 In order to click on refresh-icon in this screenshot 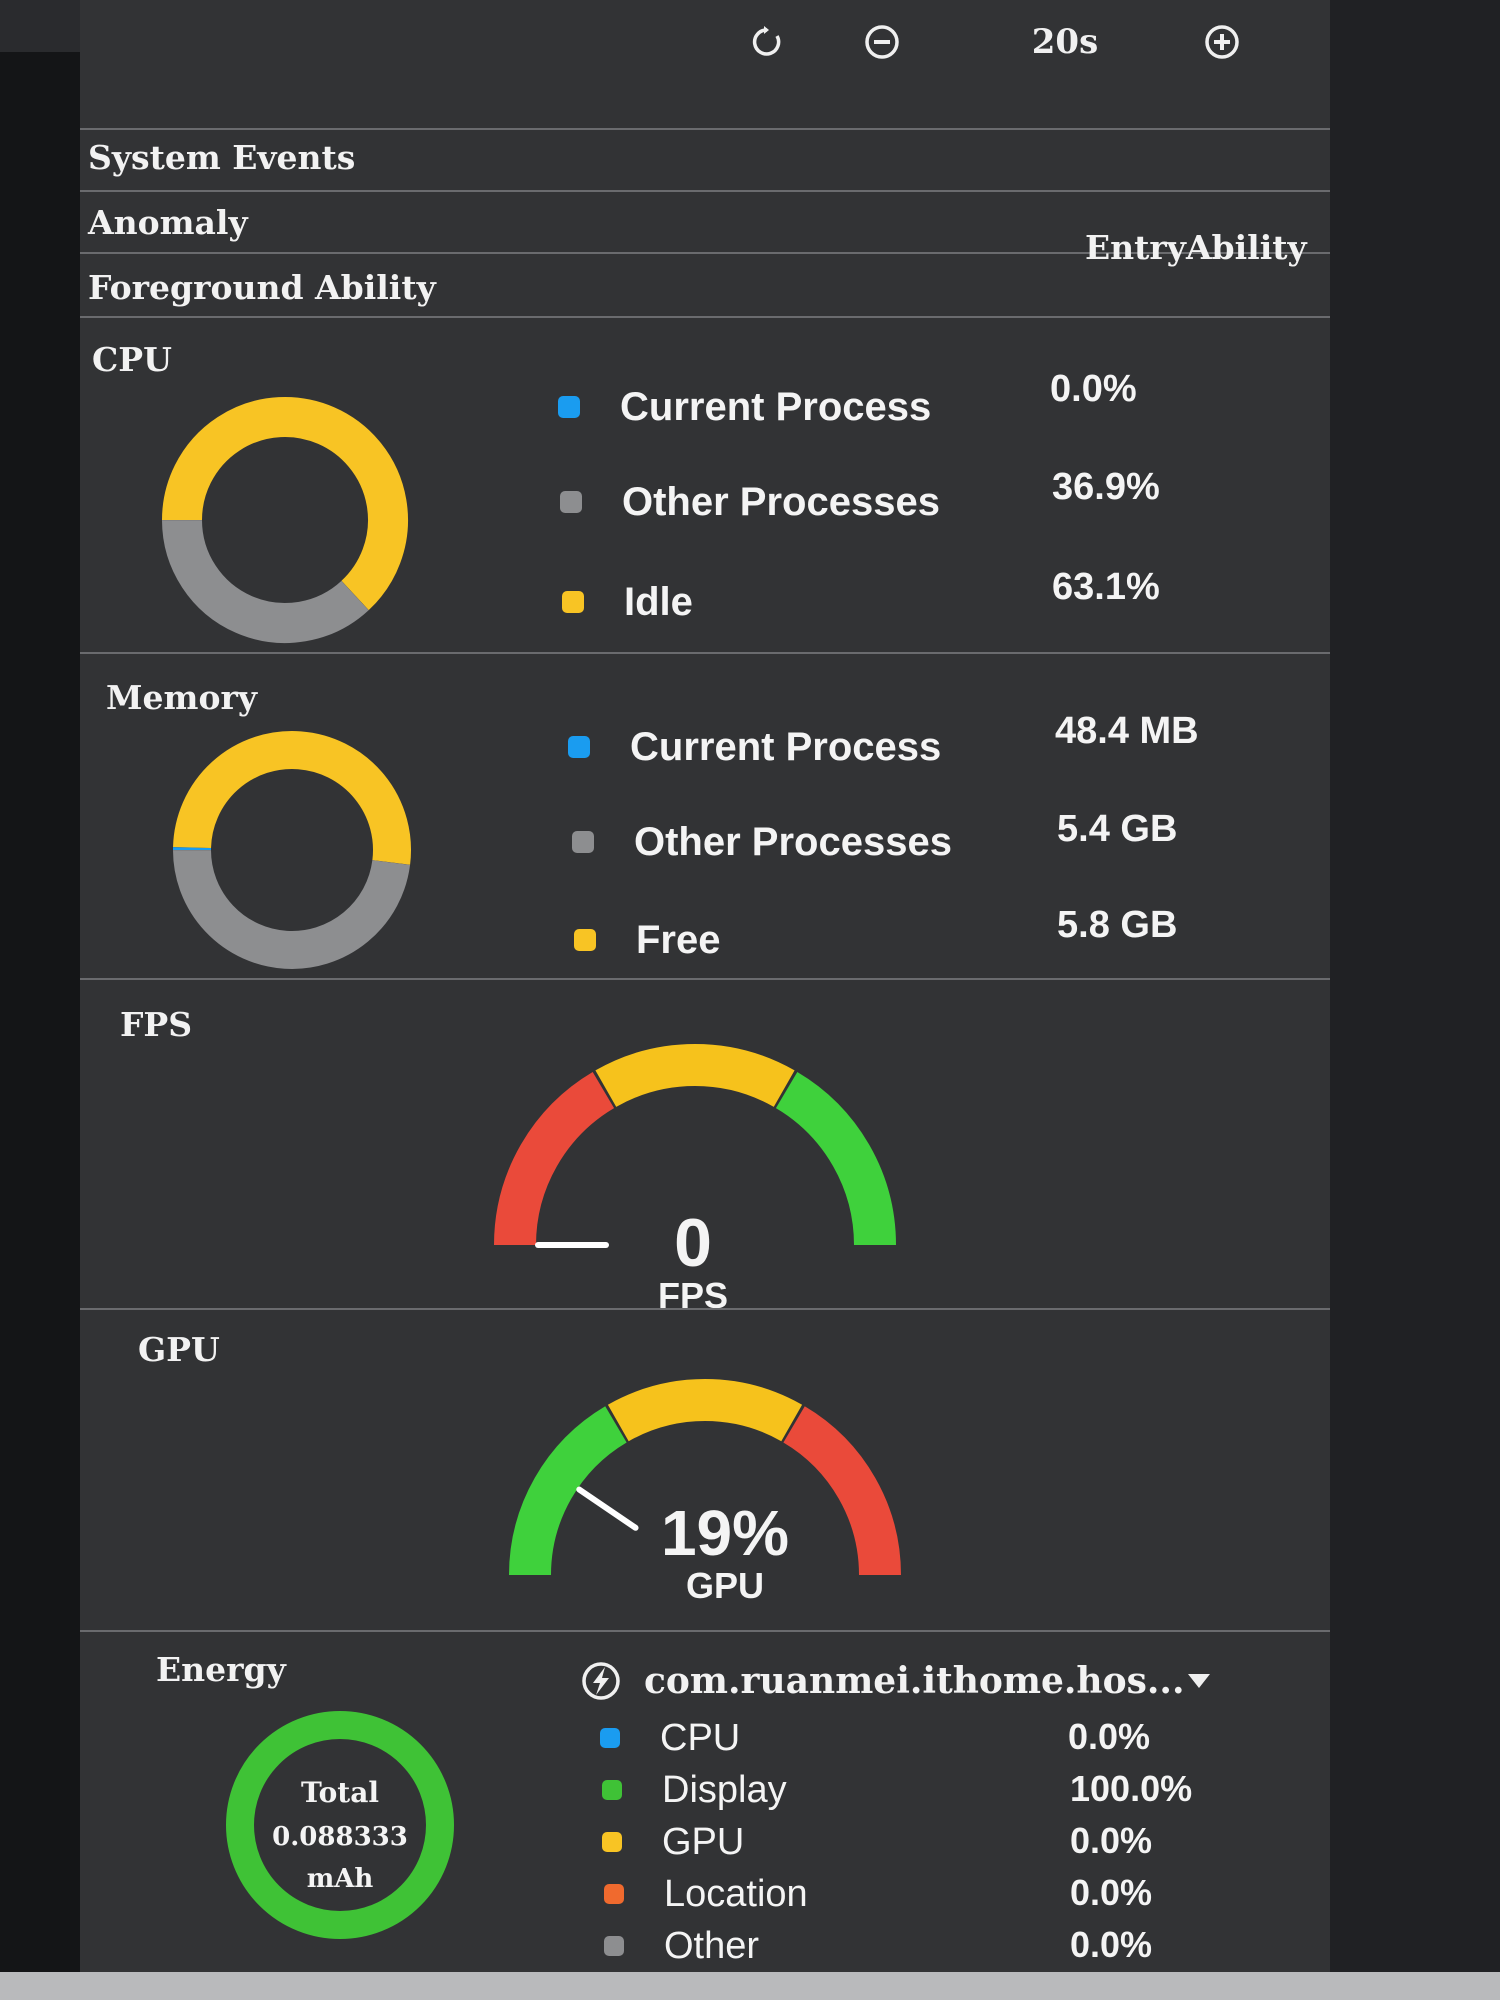, I will do `click(767, 42)`.